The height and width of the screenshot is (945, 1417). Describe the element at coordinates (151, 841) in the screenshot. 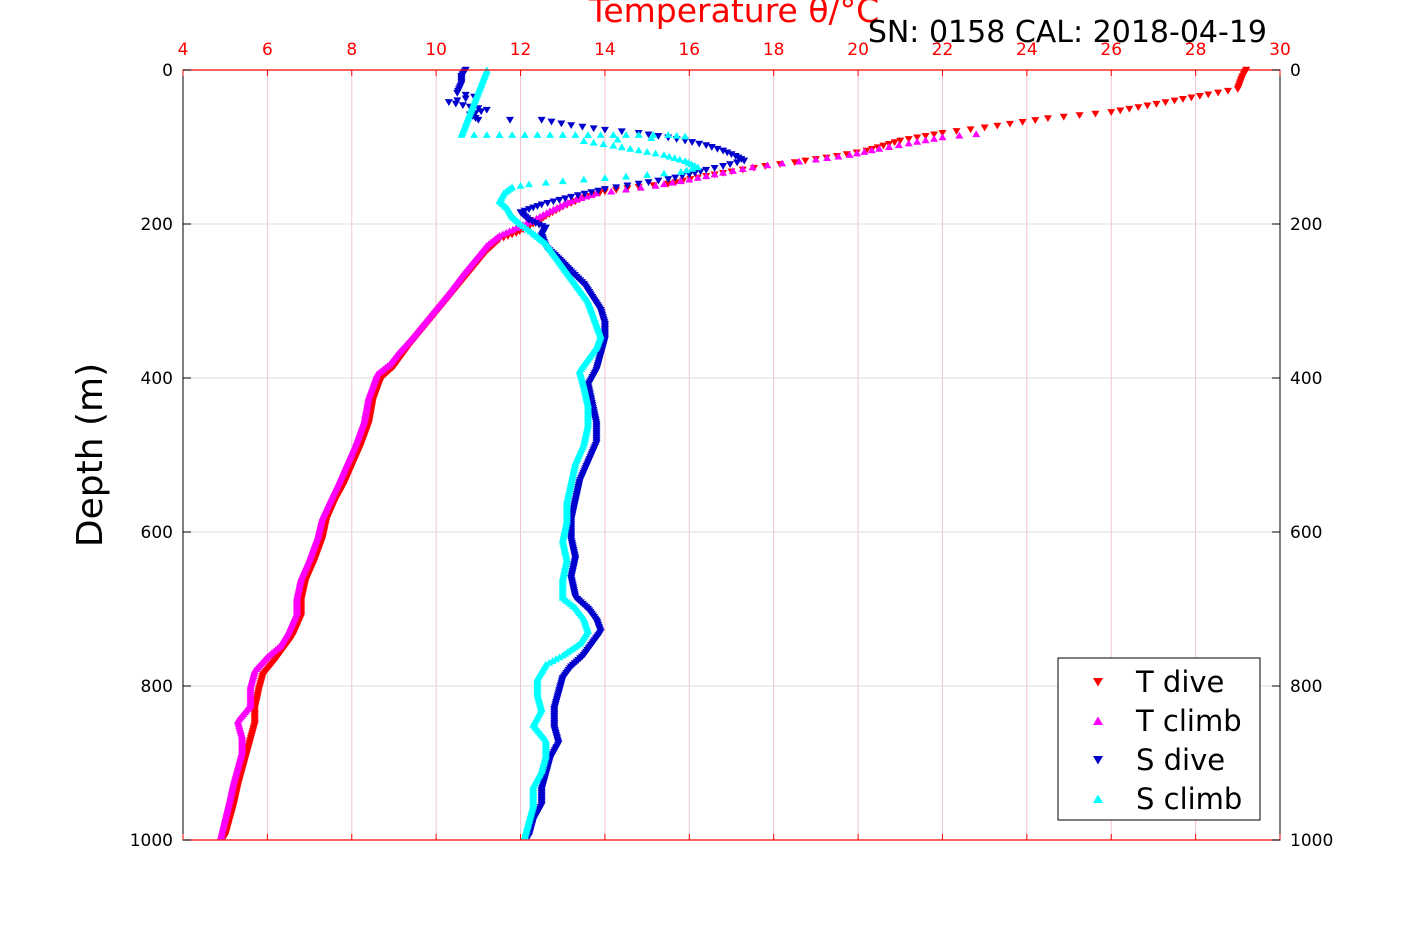

I see `y-tick-label-left: 1000` at that location.